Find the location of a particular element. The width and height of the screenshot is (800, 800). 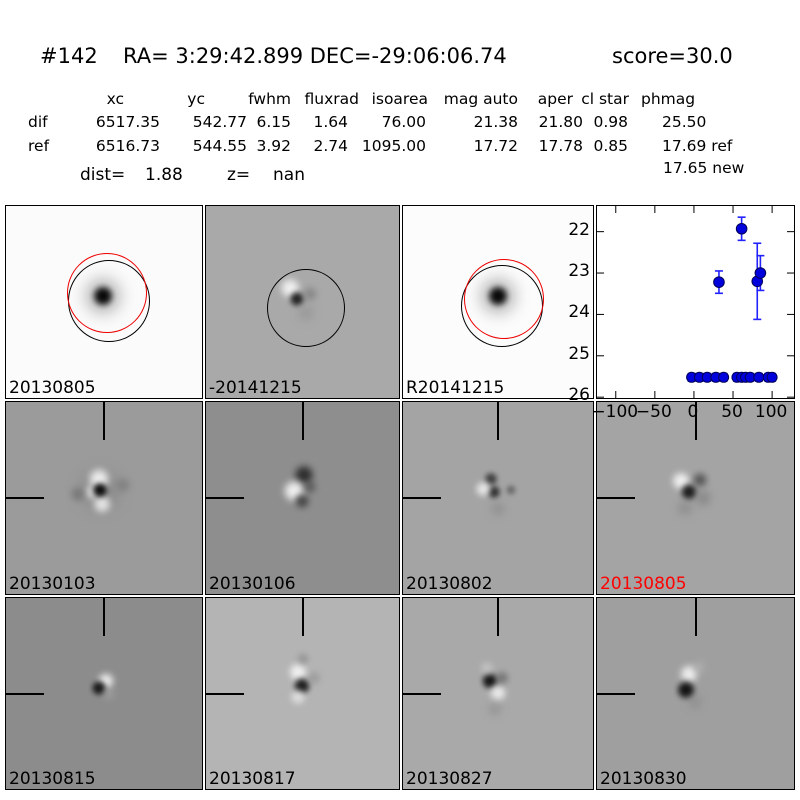

column-header-3: fluxrad is located at coordinates (331, 99).